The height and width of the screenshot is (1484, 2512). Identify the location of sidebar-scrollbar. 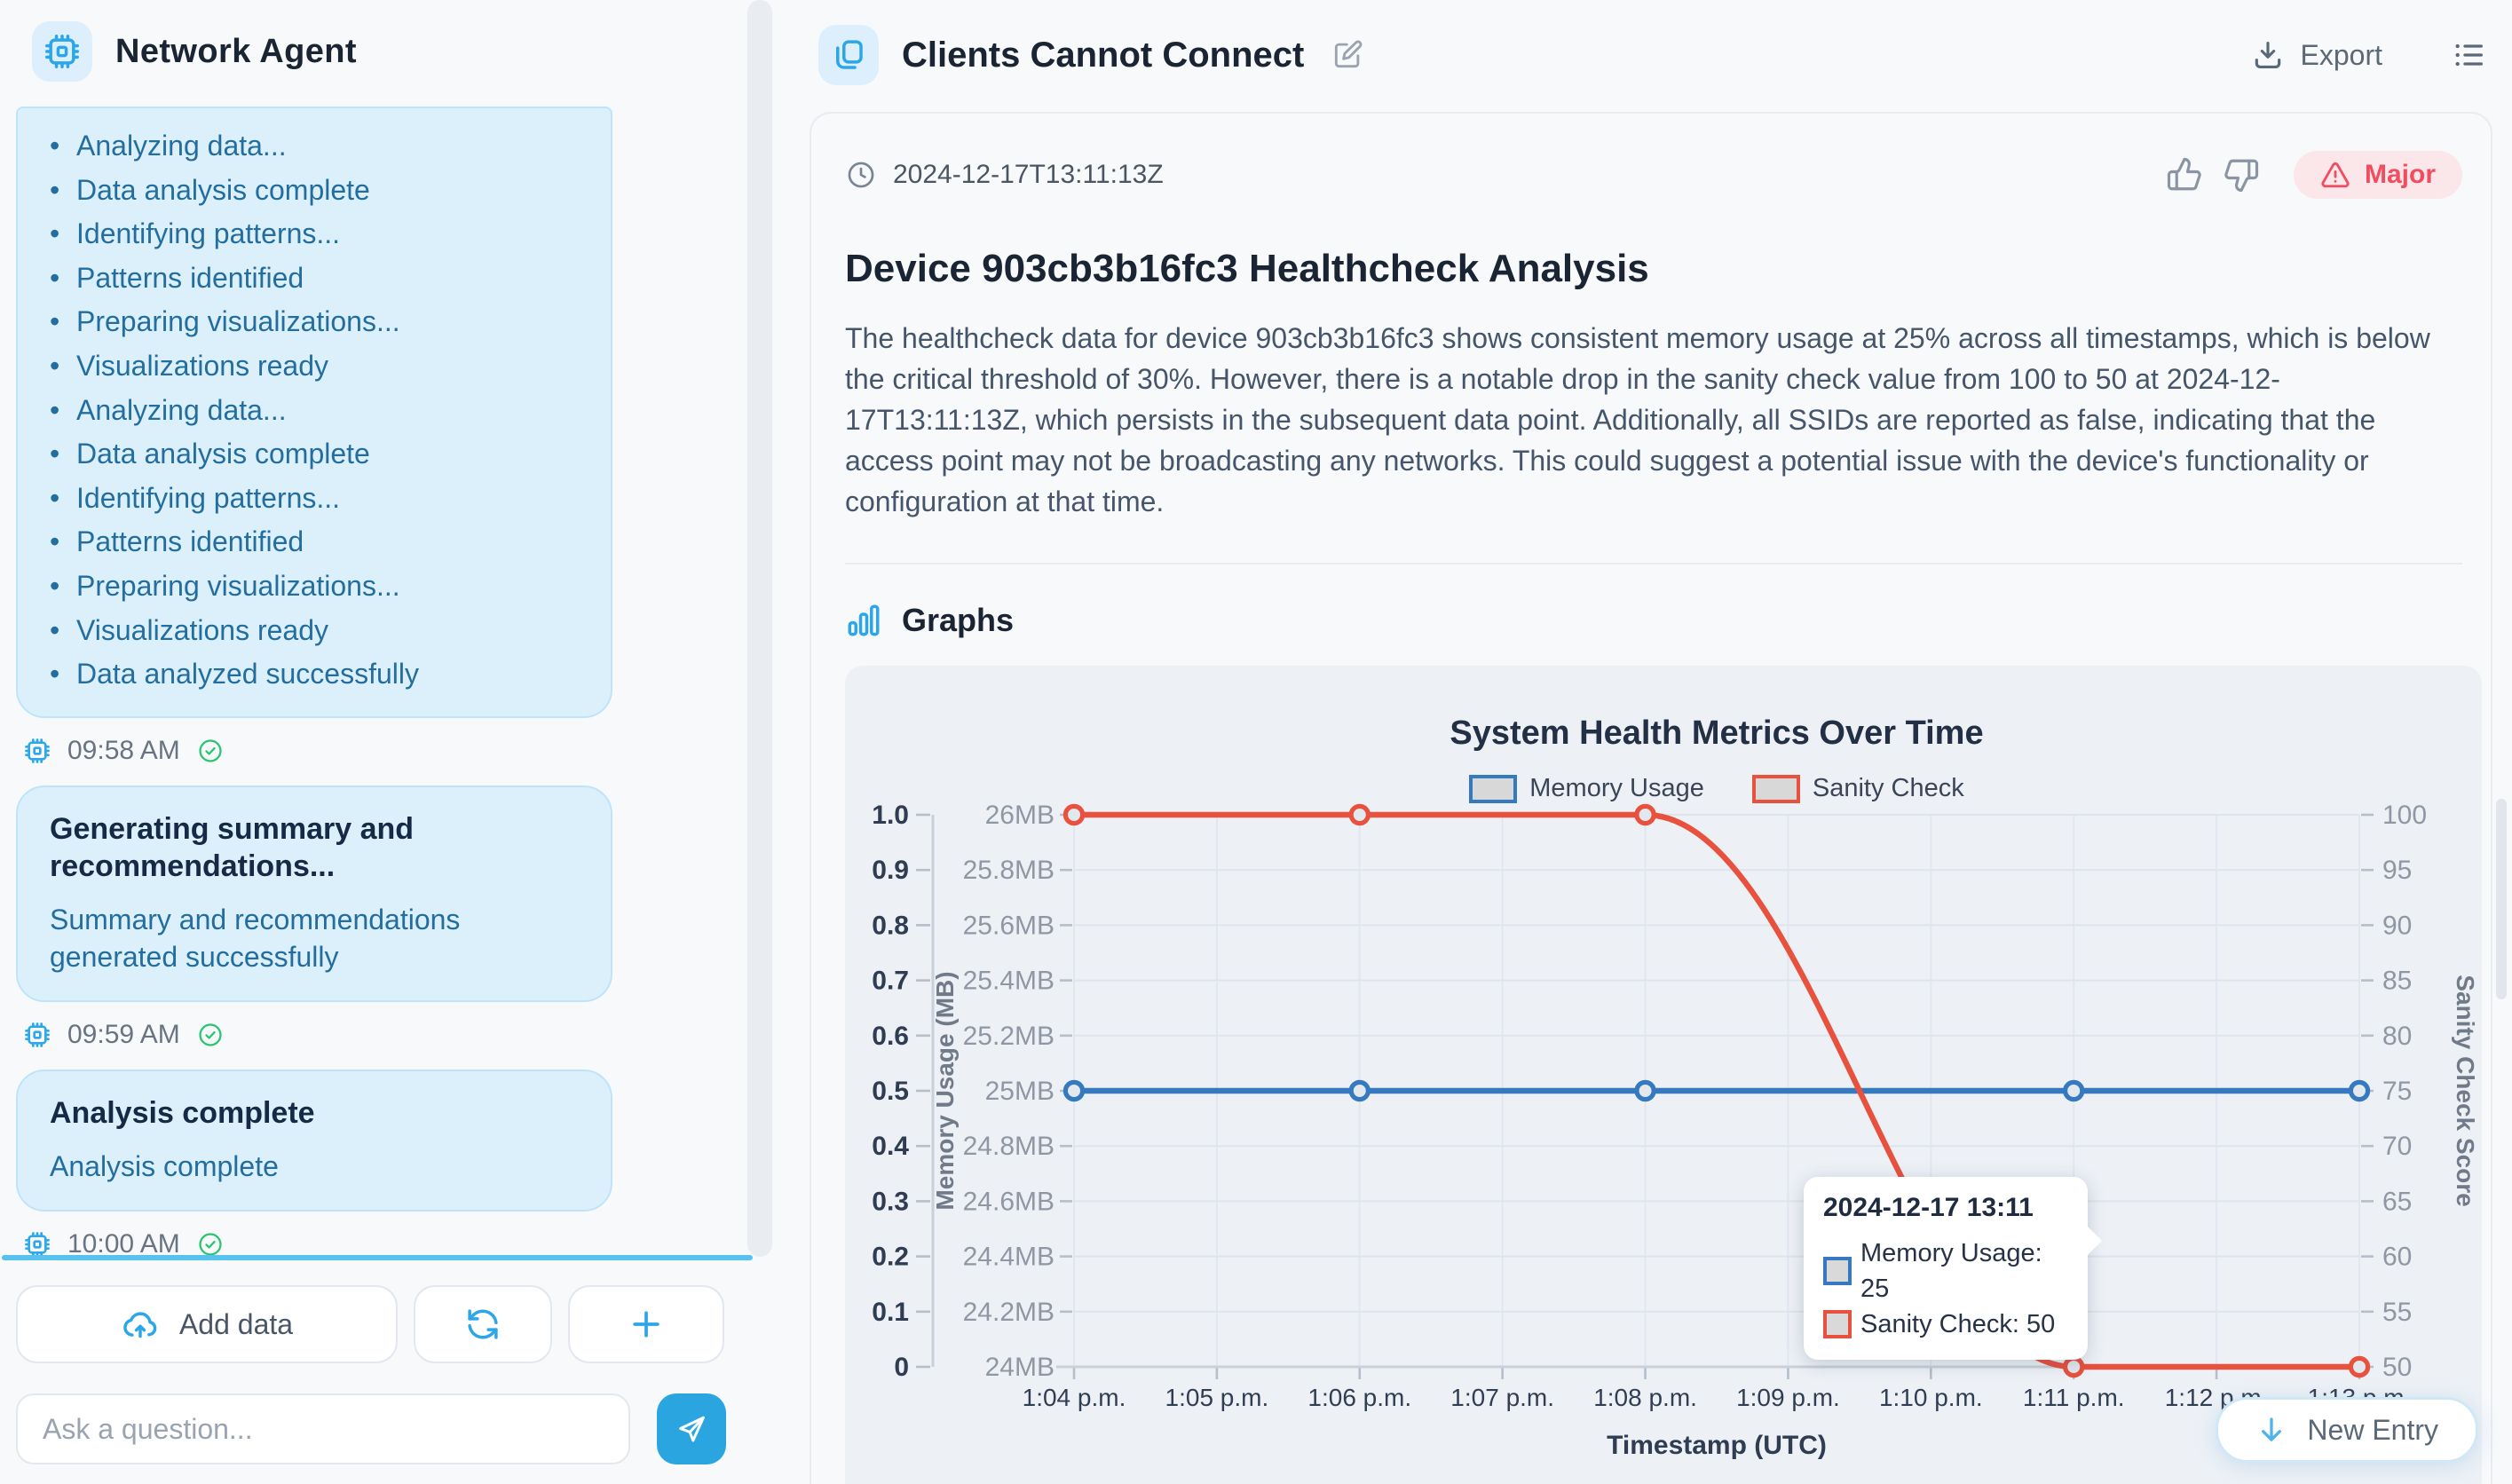
(760, 628).